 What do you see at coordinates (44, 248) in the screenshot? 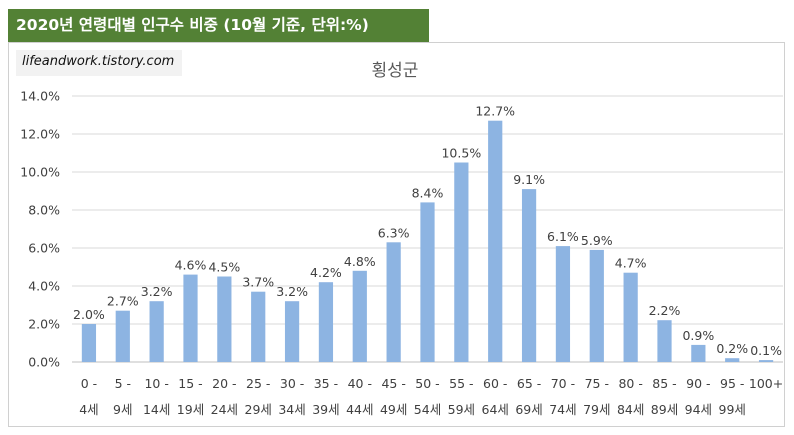
I see `y-tick-label: 6.0%` at bounding box center [44, 248].